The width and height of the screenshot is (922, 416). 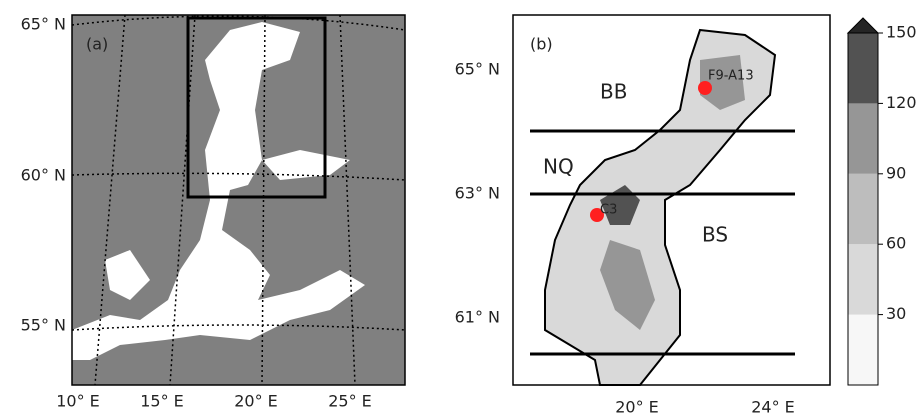 I want to click on lat-label: 55° N, so click(x=43, y=325).